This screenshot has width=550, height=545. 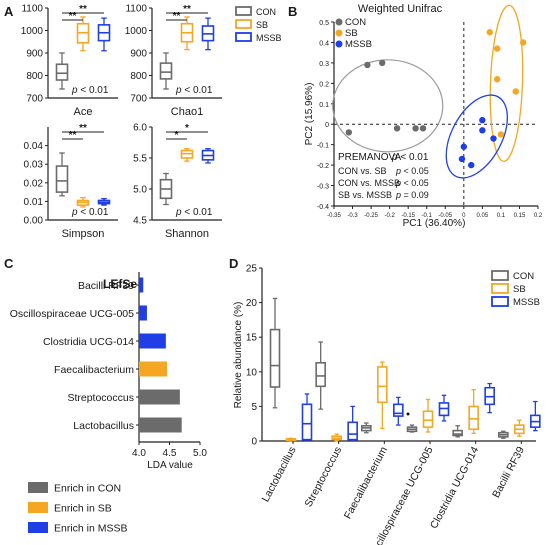 I want to click on legend-swatch-con, so click(x=243, y=11).